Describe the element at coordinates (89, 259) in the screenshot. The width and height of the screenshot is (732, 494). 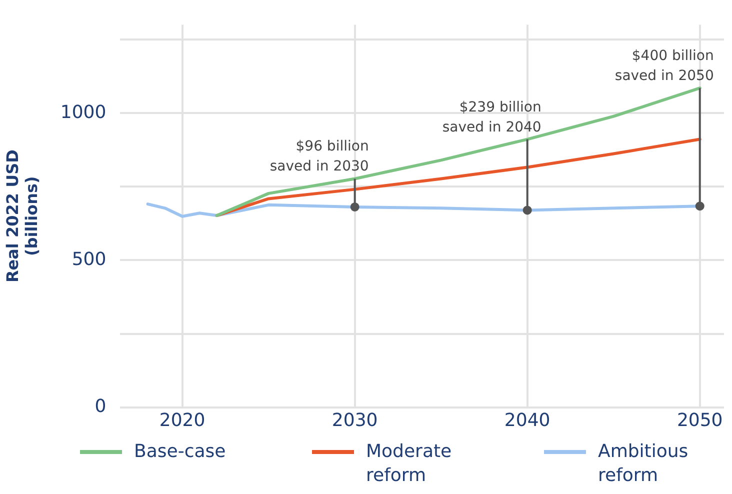
I see `y-tick-label: 500` at that location.